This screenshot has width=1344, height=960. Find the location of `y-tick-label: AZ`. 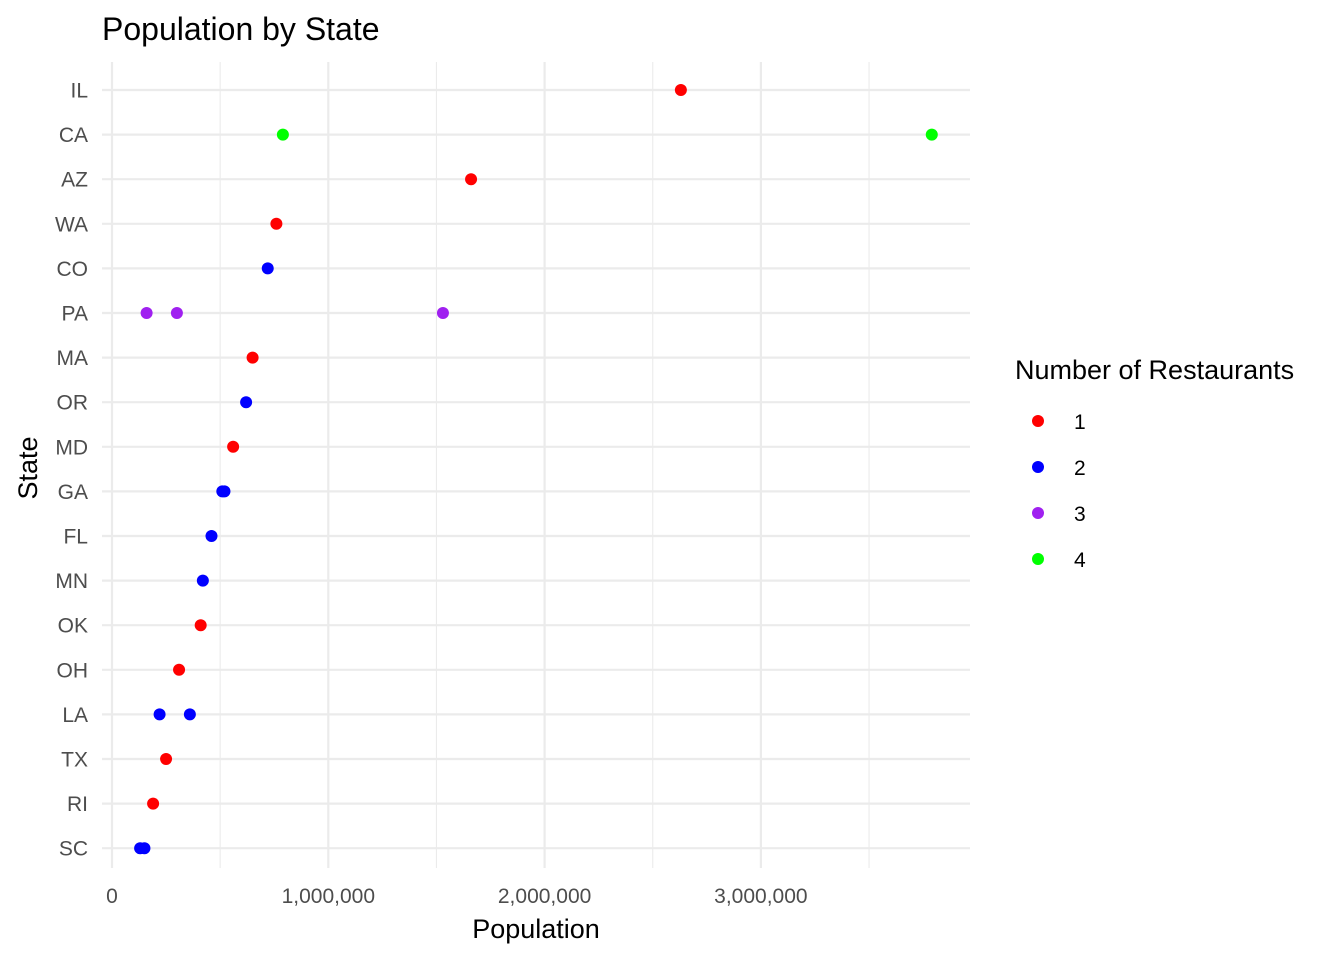

y-tick-label: AZ is located at coordinates (74, 180).